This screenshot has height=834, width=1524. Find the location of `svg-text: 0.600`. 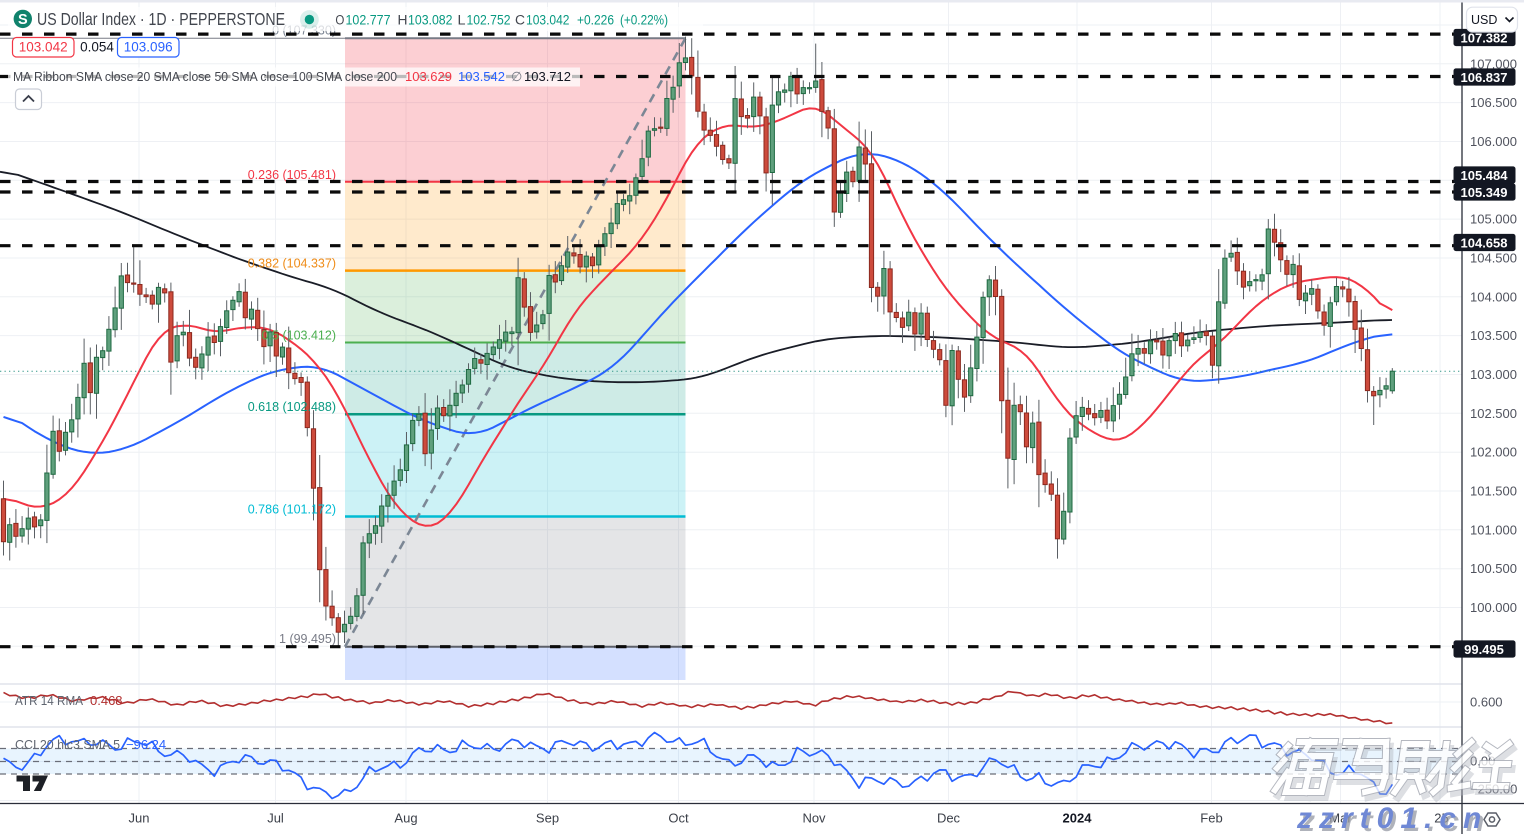

svg-text: 0.600 is located at coordinates (1486, 702).